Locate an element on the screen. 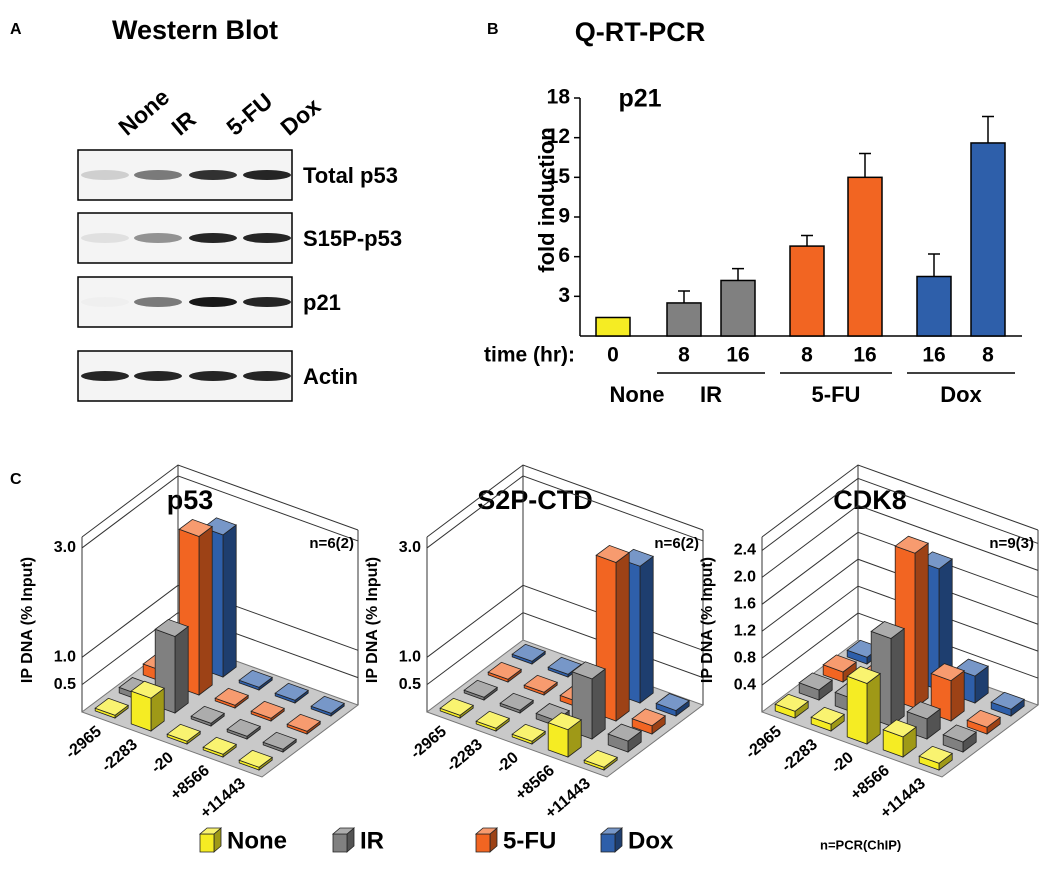 Image resolution: width=1050 pixels, height=869 pixels. x-tick-label: 0 is located at coordinates (613, 355).